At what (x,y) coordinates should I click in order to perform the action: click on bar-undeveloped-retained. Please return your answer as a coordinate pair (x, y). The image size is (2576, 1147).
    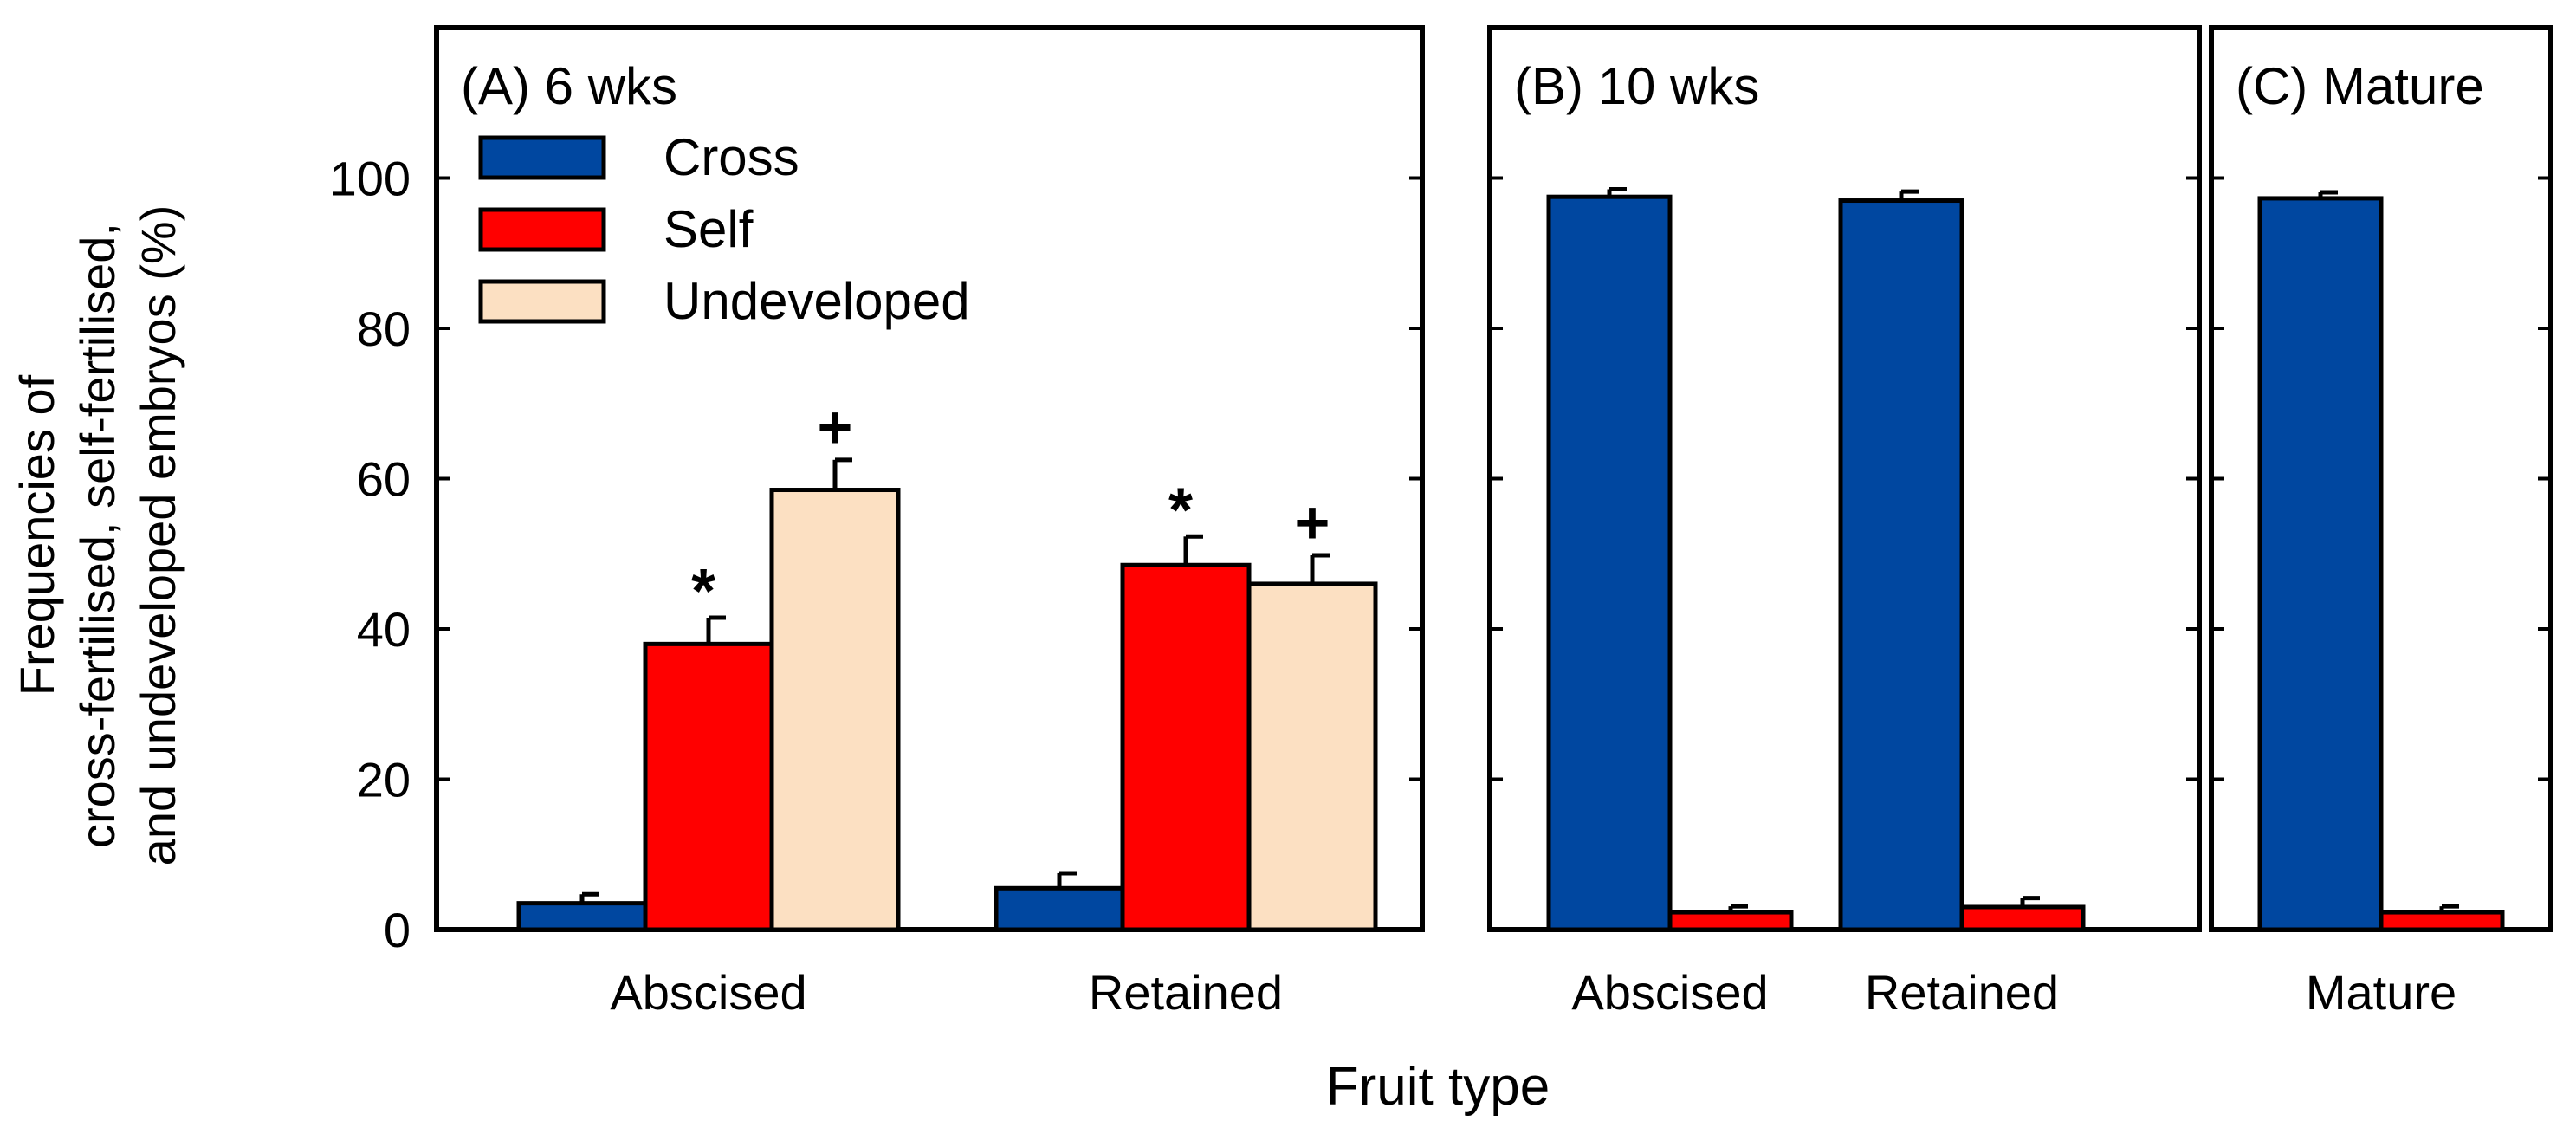
    Looking at the image, I should click on (1312, 756).